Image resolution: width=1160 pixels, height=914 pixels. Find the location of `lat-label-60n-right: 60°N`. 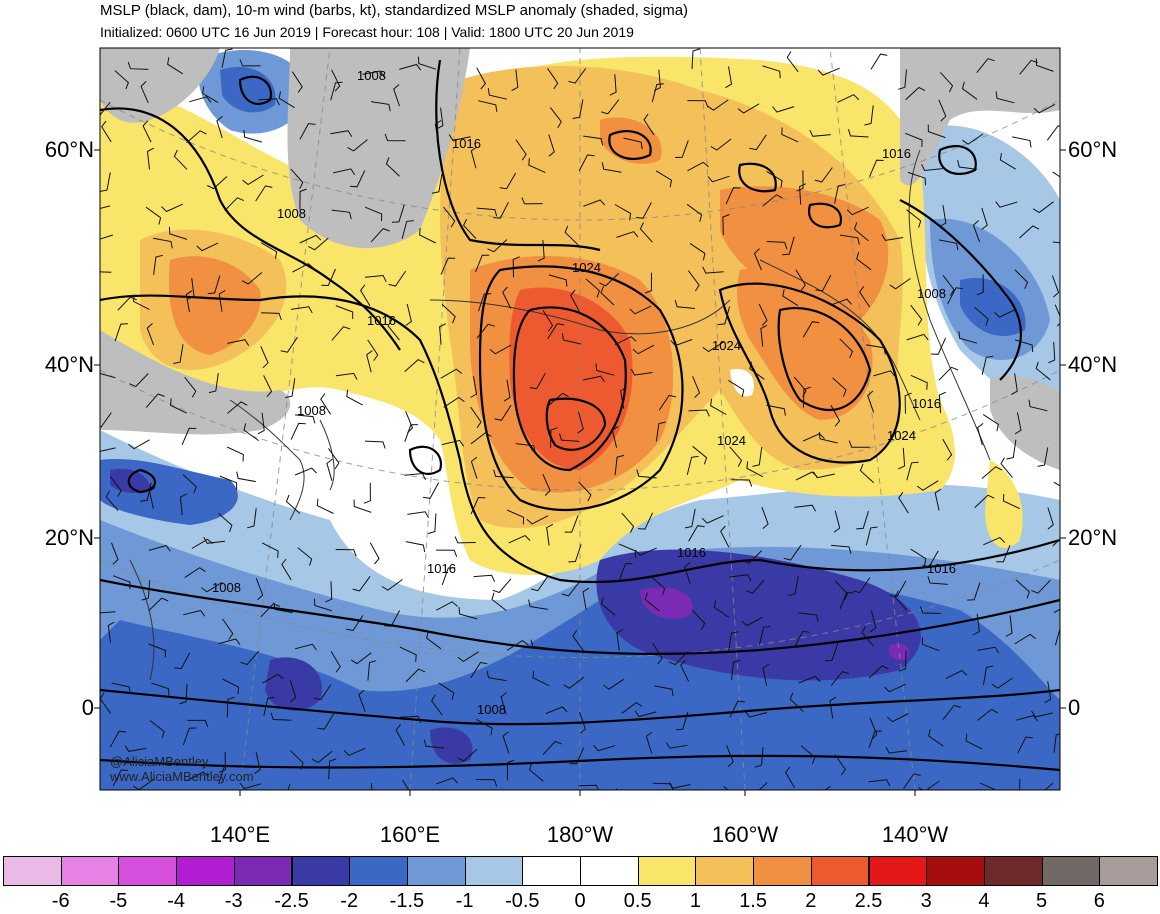

lat-label-60n-right: 60°N is located at coordinates (1093, 149).